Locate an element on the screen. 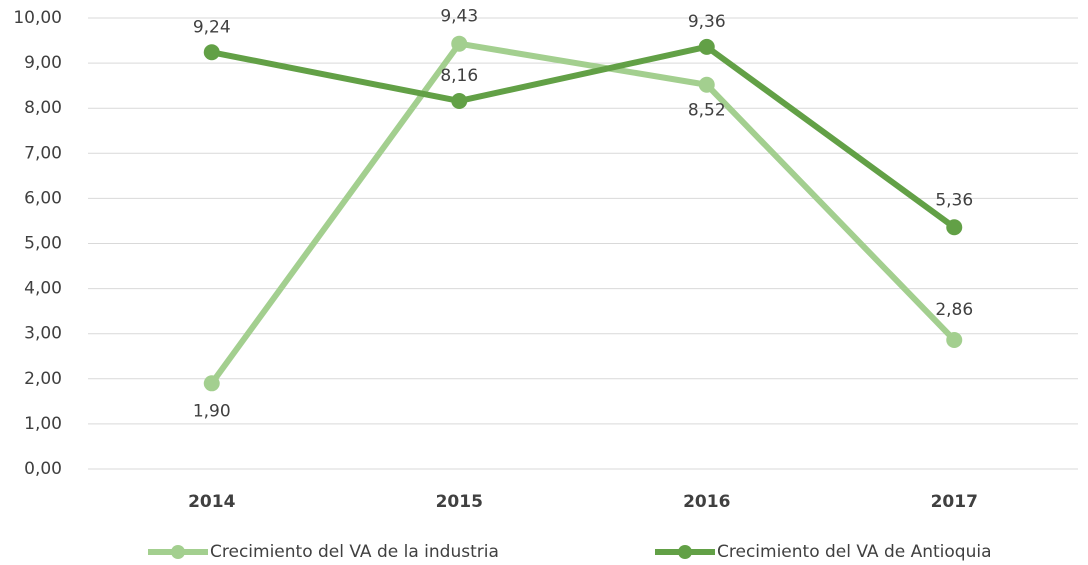  y-tick-label: 7,00 is located at coordinates (43, 153).